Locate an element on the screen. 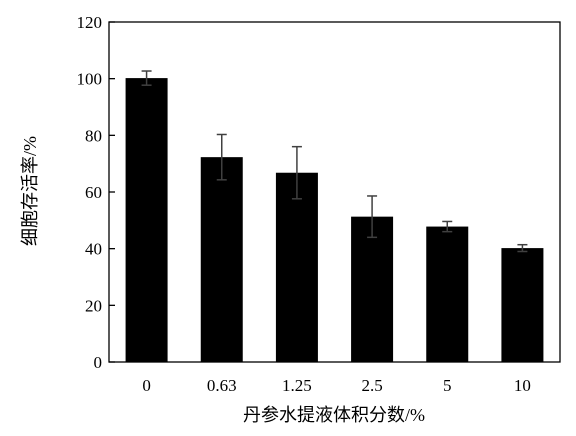  y-tick-label: 20 is located at coordinates (93, 305).